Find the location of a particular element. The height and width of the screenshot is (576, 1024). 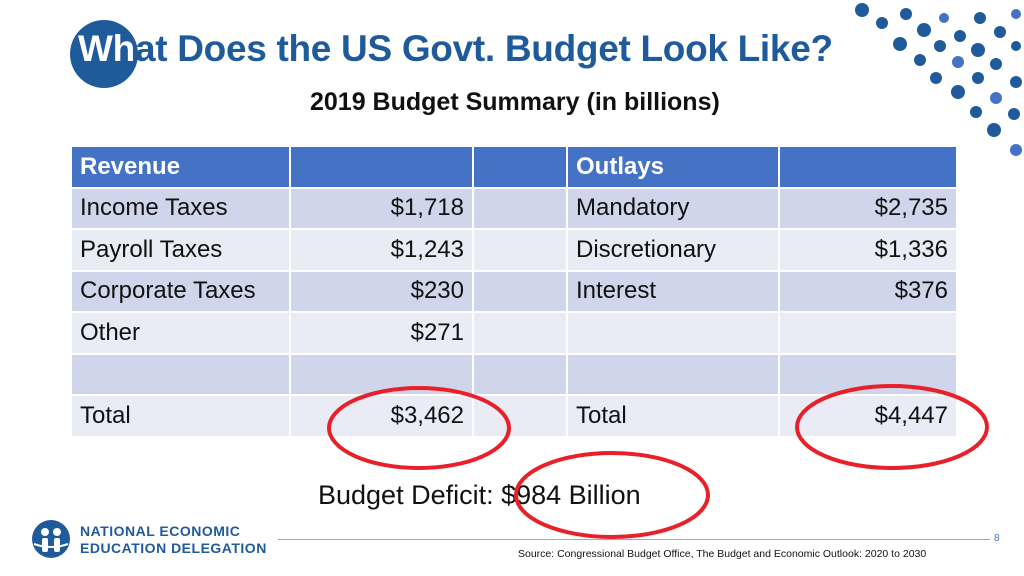

outlay-label: Discretionary is located at coordinates (673, 250).